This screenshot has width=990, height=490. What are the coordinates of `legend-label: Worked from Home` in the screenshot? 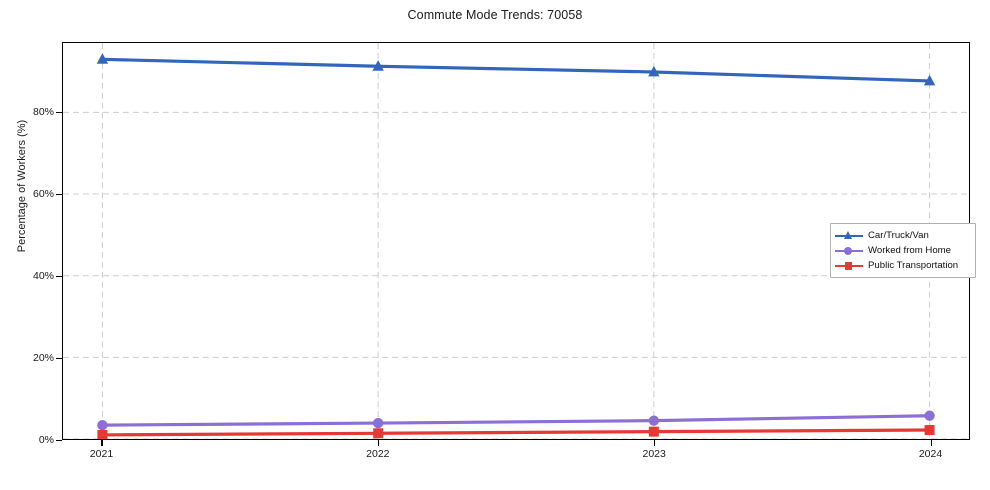 It's located at (909, 250).